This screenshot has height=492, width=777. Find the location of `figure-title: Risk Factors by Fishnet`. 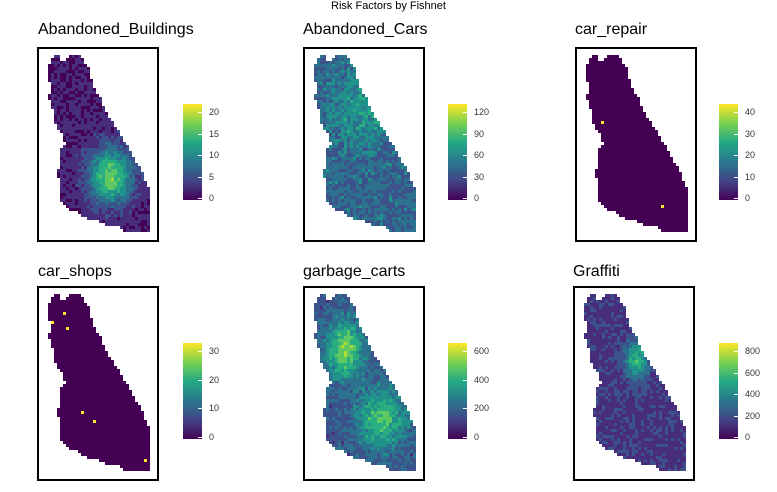

figure-title: Risk Factors by Fishnet is located at coordinates (388, 6).